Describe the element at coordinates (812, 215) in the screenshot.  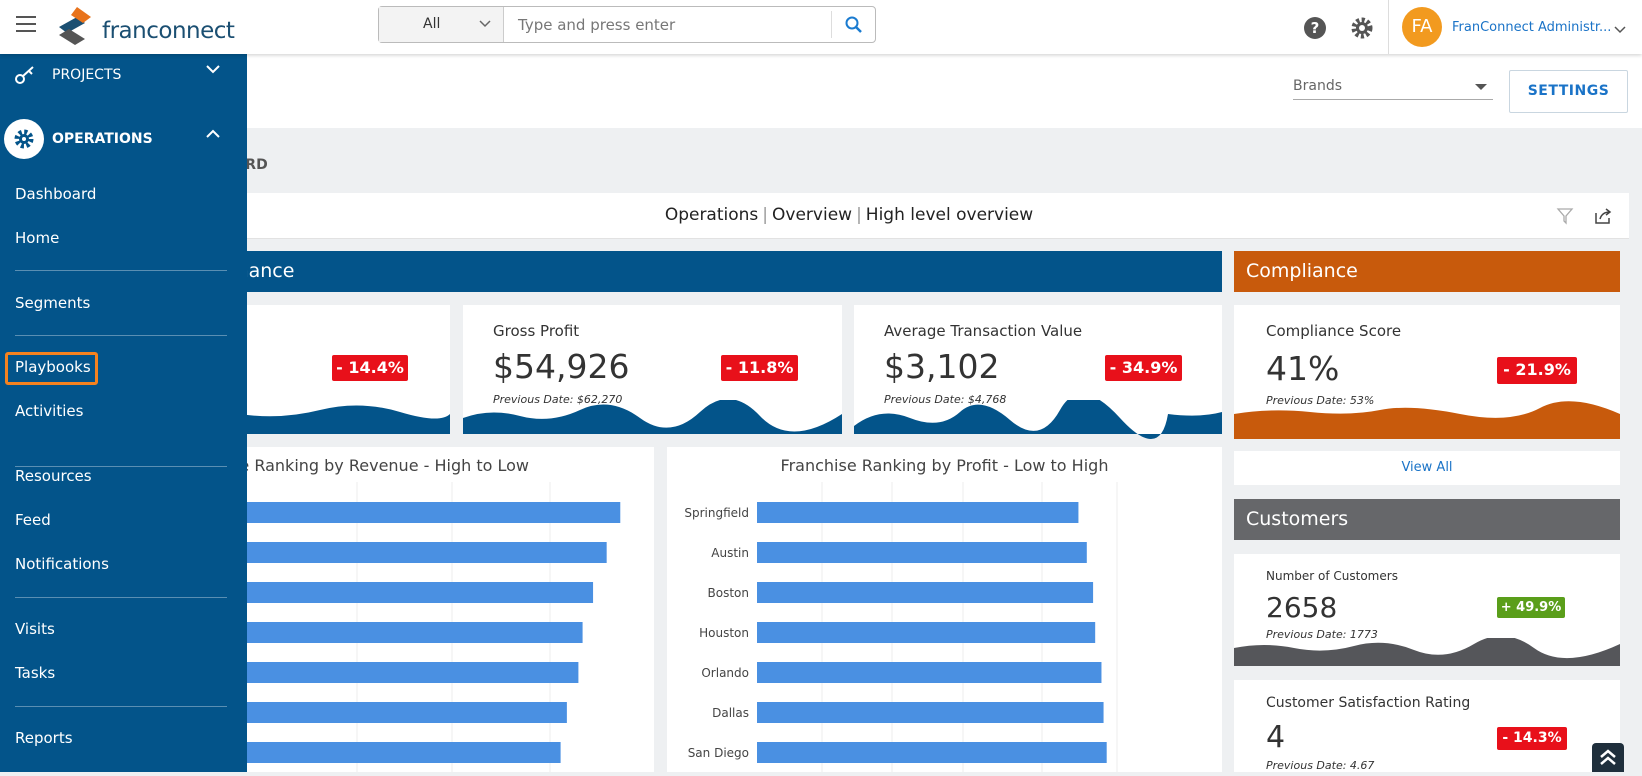
I see `title-part: Overview` at that location.